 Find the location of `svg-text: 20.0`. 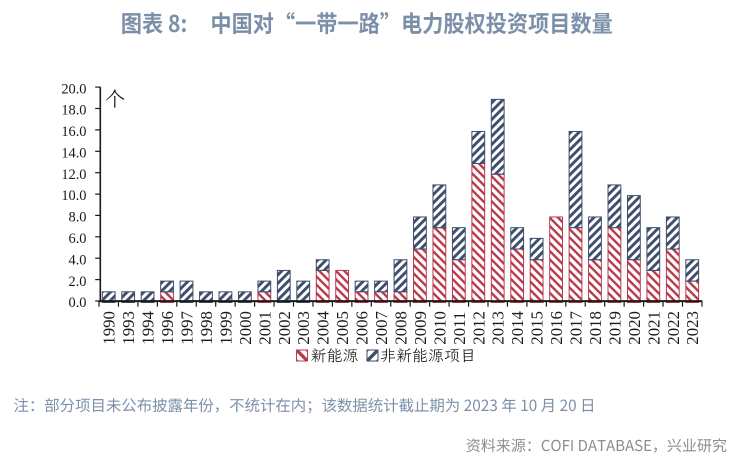

svg-text: 20.0 is located at coordinates (73, 89).